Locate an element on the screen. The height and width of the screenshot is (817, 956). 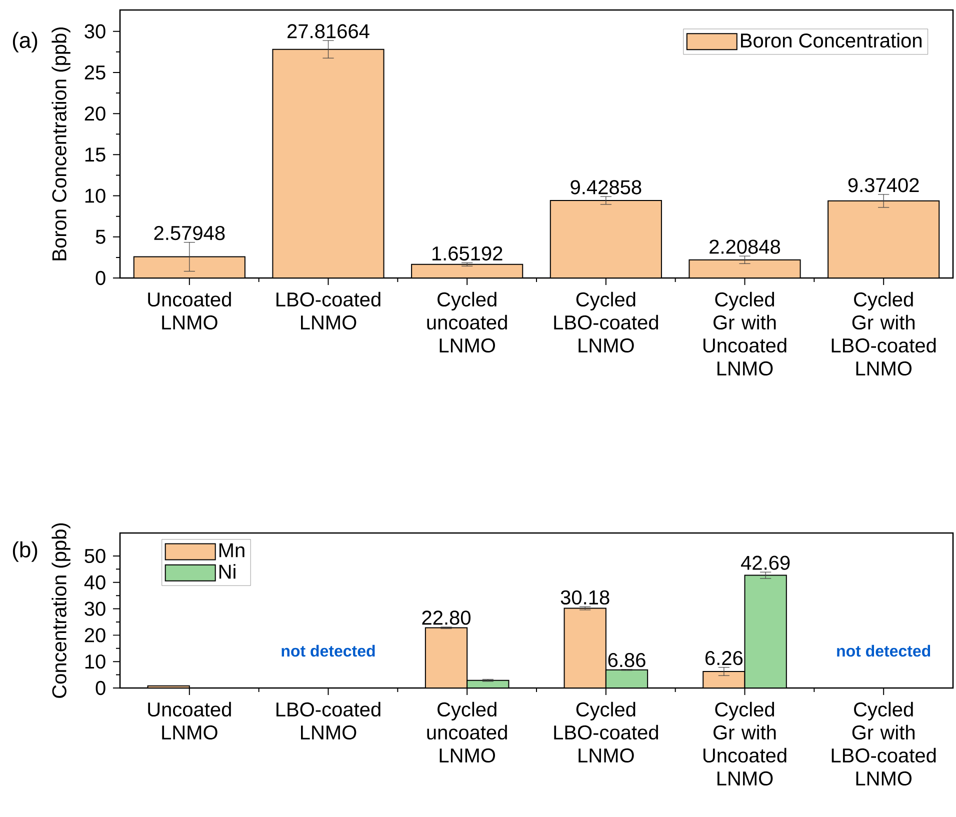
y-tick-label: 25 is located at coordinates (95, 72).